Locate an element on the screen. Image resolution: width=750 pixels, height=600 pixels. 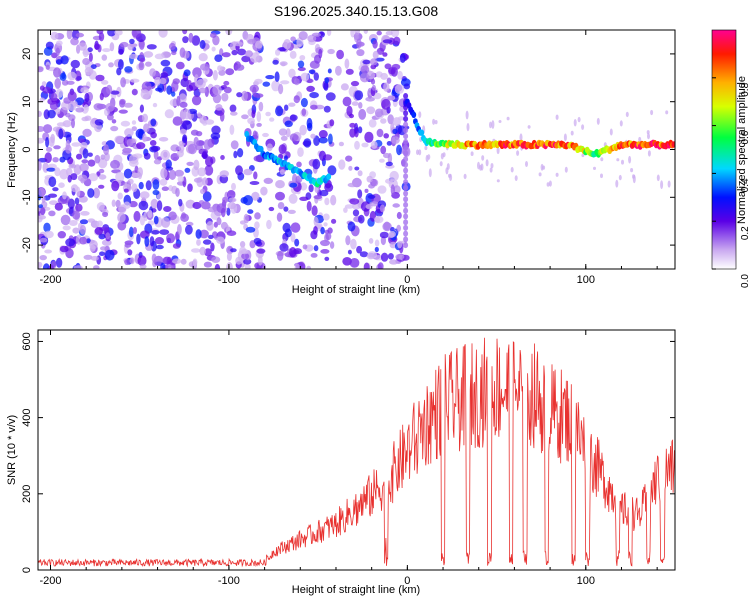
x-tick-label: -100 is located at coordinates (229, 280).